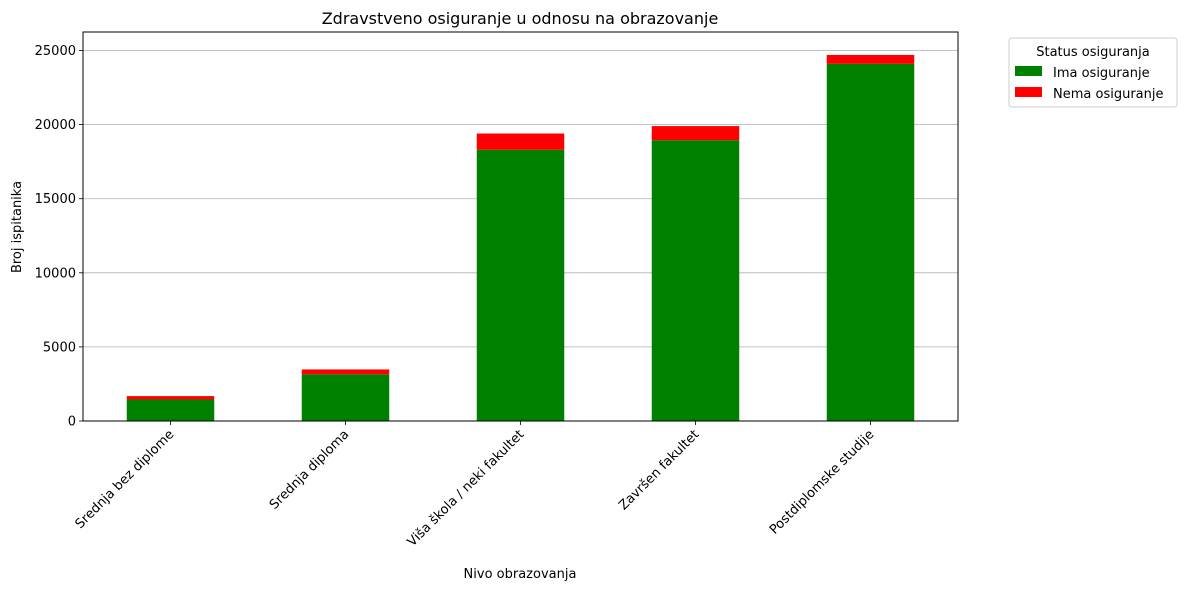 The width and height of the screenshot is (1187, 590). What do you see at coordinates (72, 422) in the screenshot?
I see `y-tick-label: 0` at bounding box center [72, 422].